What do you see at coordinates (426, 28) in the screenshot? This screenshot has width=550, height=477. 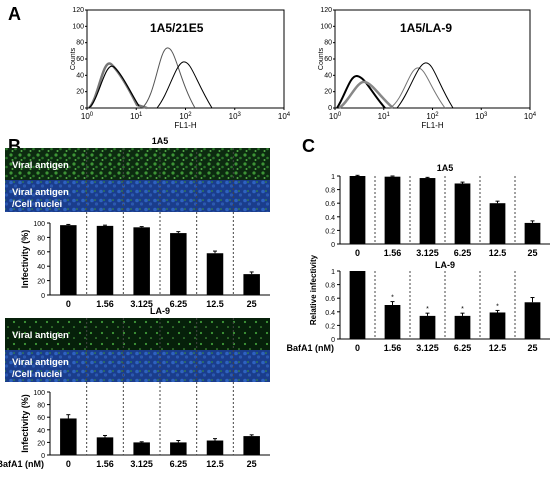 I see `histogram-title: 1A5/LA-9` at bounding box center [426, 28].